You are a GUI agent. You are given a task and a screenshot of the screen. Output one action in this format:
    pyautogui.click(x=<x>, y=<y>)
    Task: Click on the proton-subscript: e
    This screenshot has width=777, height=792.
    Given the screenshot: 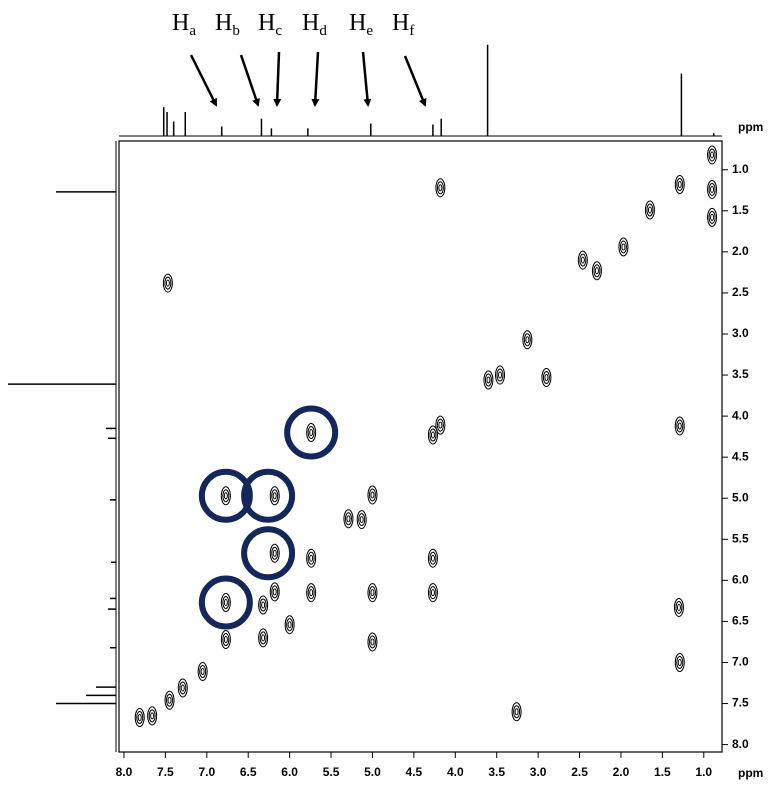 What is the action you would take?
    pyautogui.click(x=369, y=31)
    